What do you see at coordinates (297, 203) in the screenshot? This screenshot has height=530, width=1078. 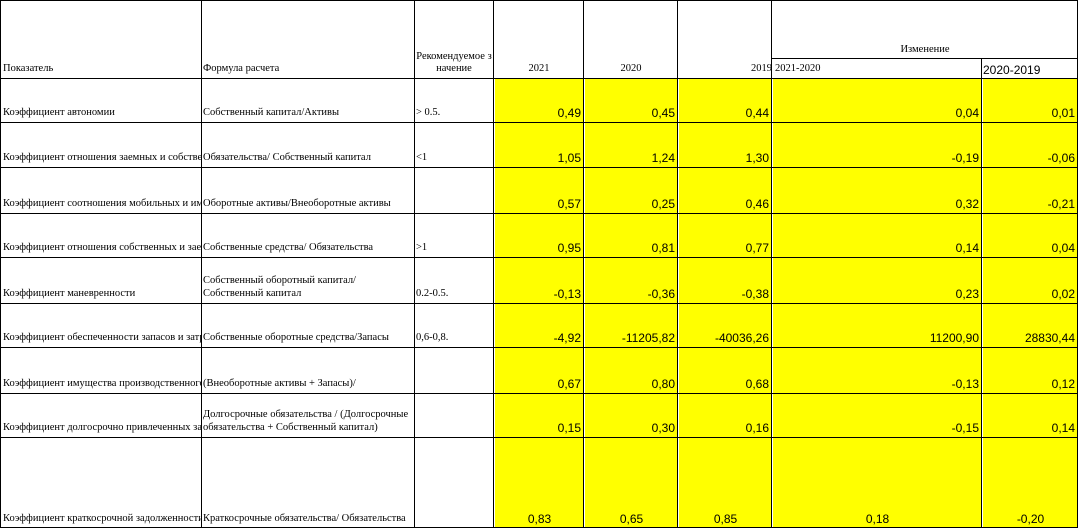 I see `formula: Оборотные активы/Внеоборотные активы` at bounding box center [297, 203].